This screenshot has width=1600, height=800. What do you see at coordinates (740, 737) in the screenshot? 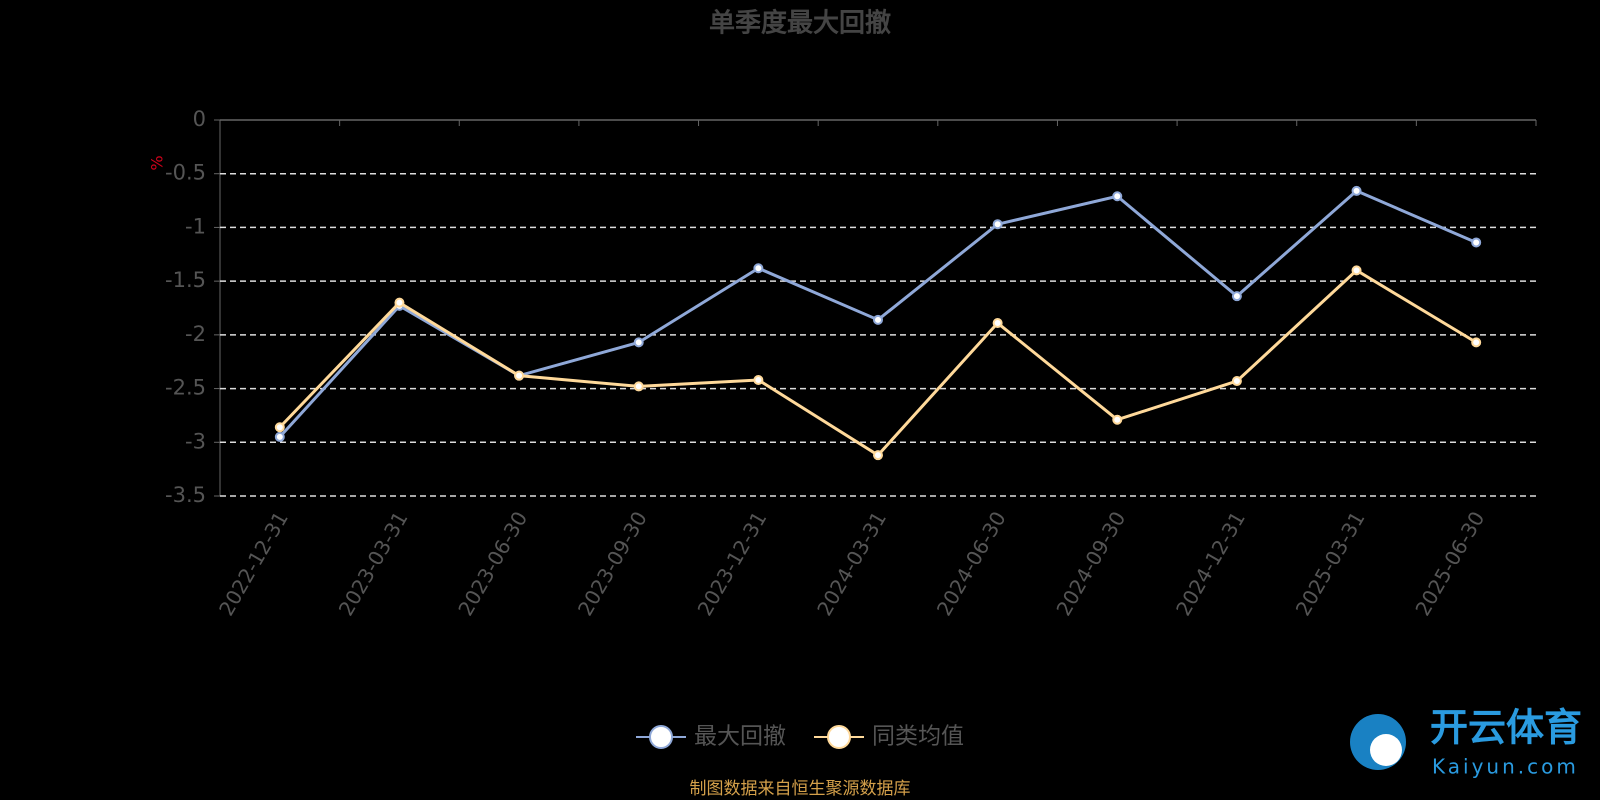
I see `legend-label: 最大回撤` at bounding box center [740, 737].